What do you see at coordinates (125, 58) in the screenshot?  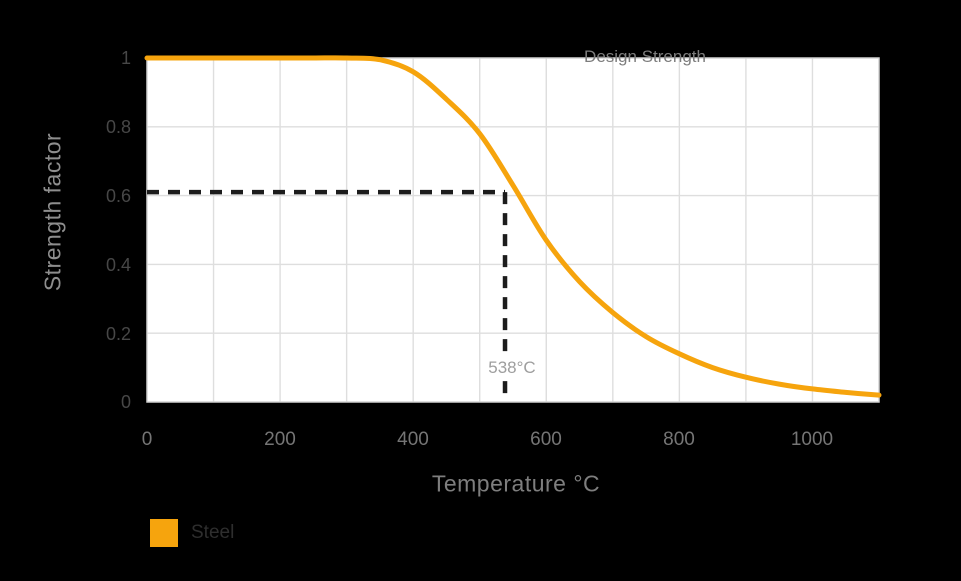 I see `y-tick-label: 1` at bounding box center [125, 58].